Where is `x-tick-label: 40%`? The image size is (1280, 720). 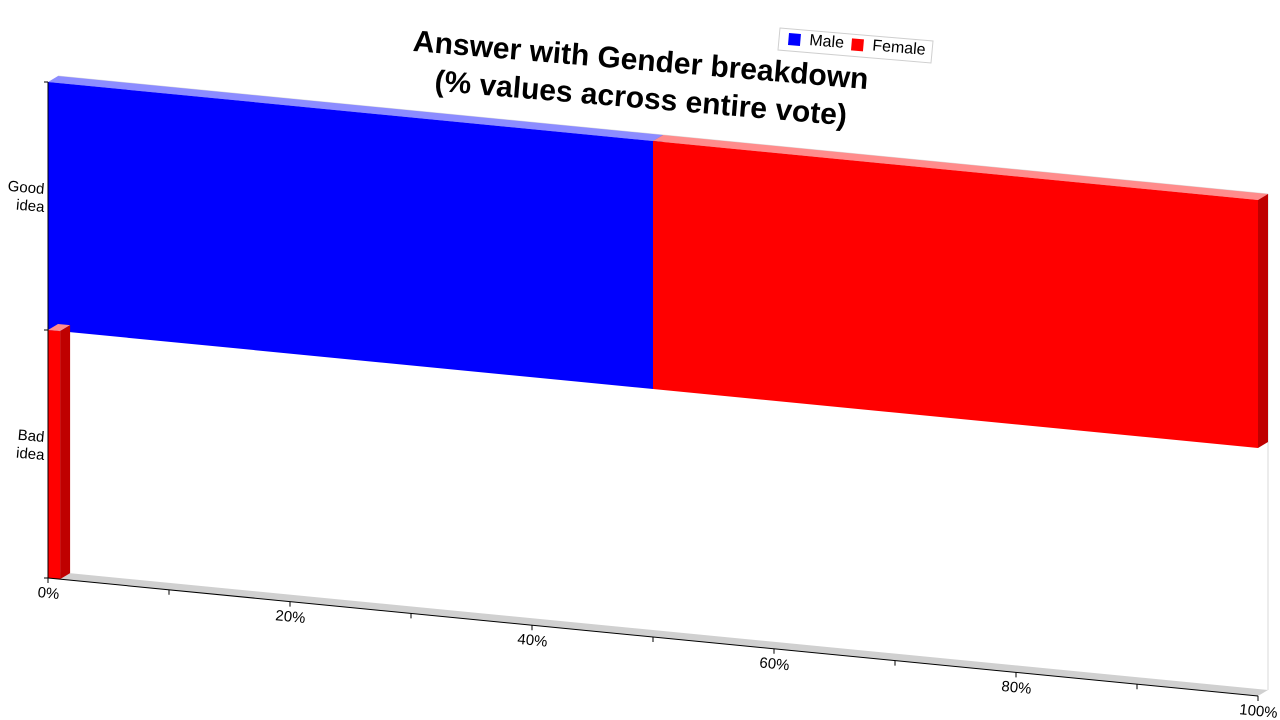 x-tick-label: 40% is located at coordinates (533, 641).